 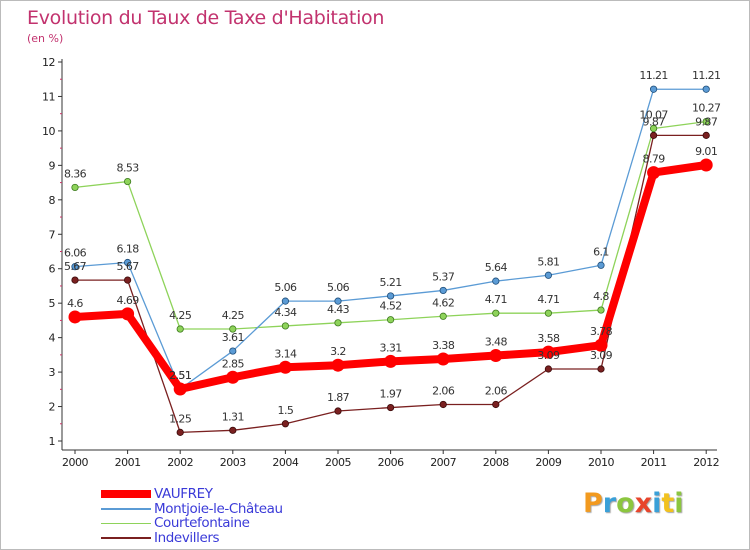 I want to click on data-label-montjoie-le-chateau: 5.06, so click(x=285, y=287).